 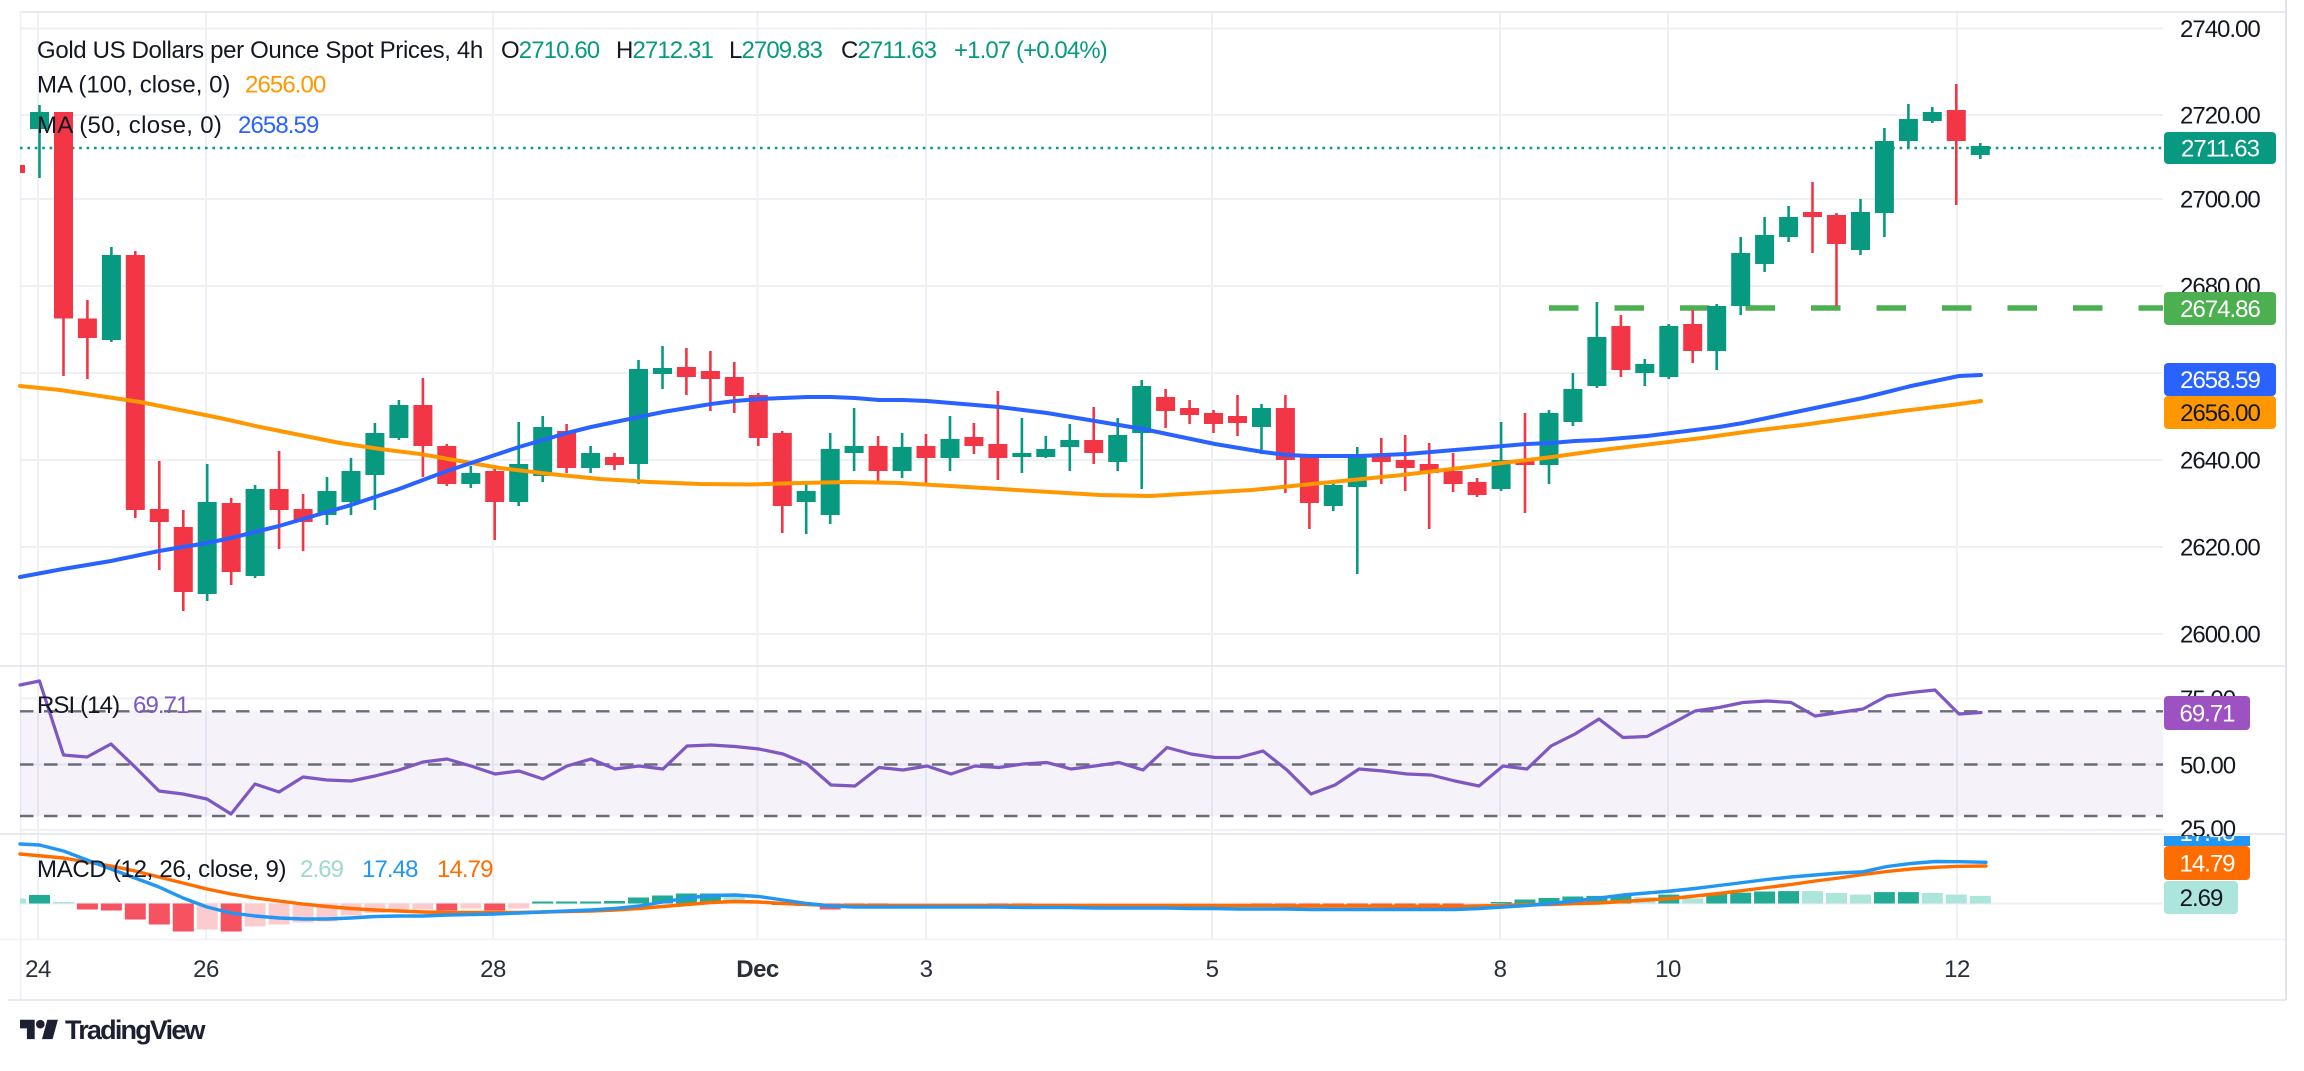 I want to click on svg-text: 2700.00, so click(x=2220, y=200).